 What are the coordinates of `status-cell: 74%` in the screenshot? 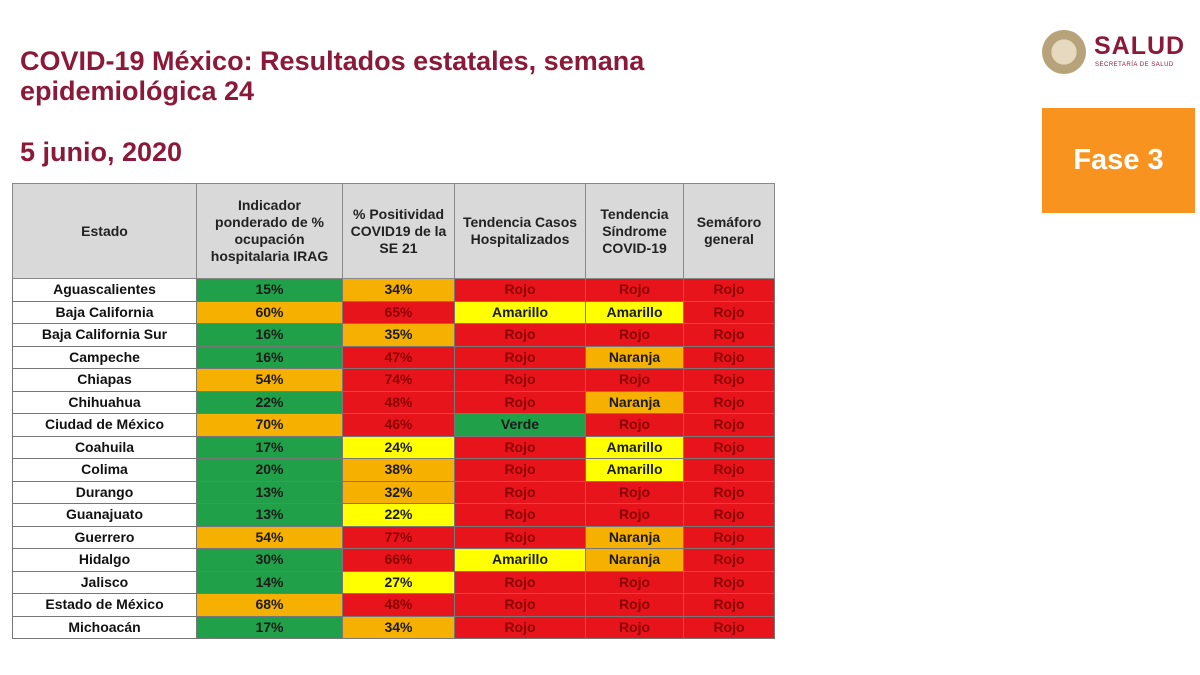 It's located at (398, 380).